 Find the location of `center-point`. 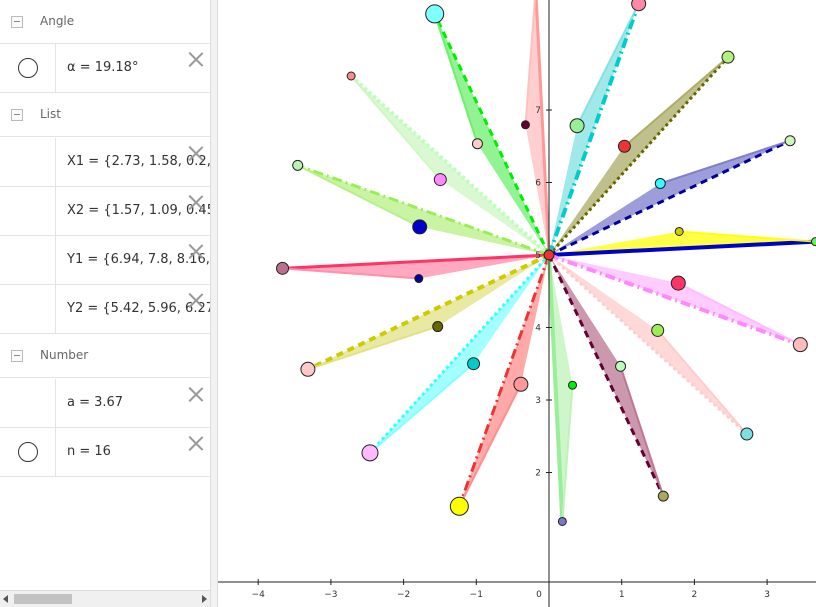

center-point is located at coordinates (549, 255).